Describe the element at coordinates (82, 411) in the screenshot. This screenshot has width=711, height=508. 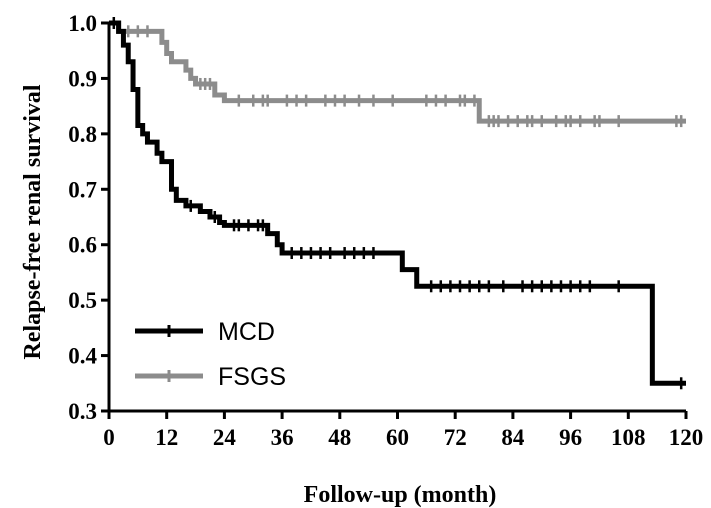
I see `y-tick-label: 0.3` at that location.